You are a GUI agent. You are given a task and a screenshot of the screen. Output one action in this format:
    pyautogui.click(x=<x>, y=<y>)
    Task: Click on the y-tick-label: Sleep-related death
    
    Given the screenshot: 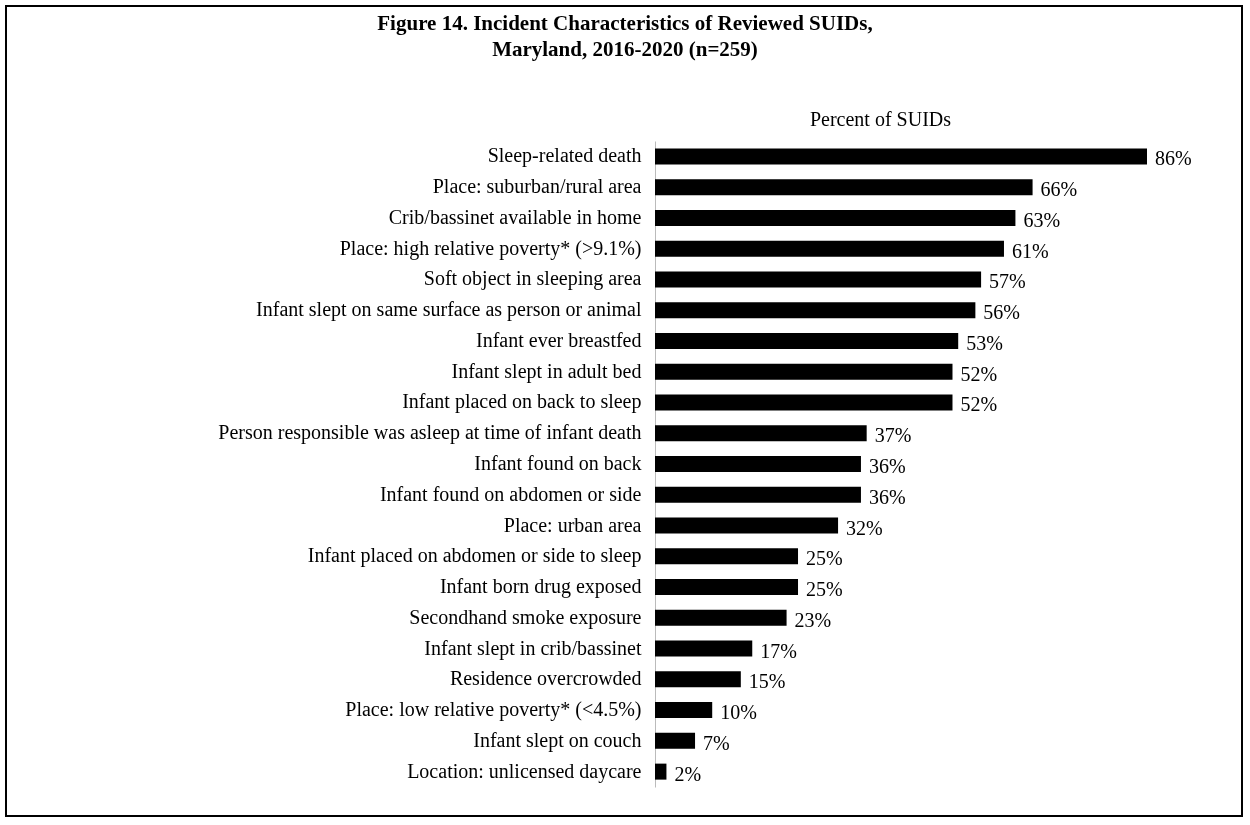 What is the action you would take?
    pyautogui.click(x=564, y=156)
    